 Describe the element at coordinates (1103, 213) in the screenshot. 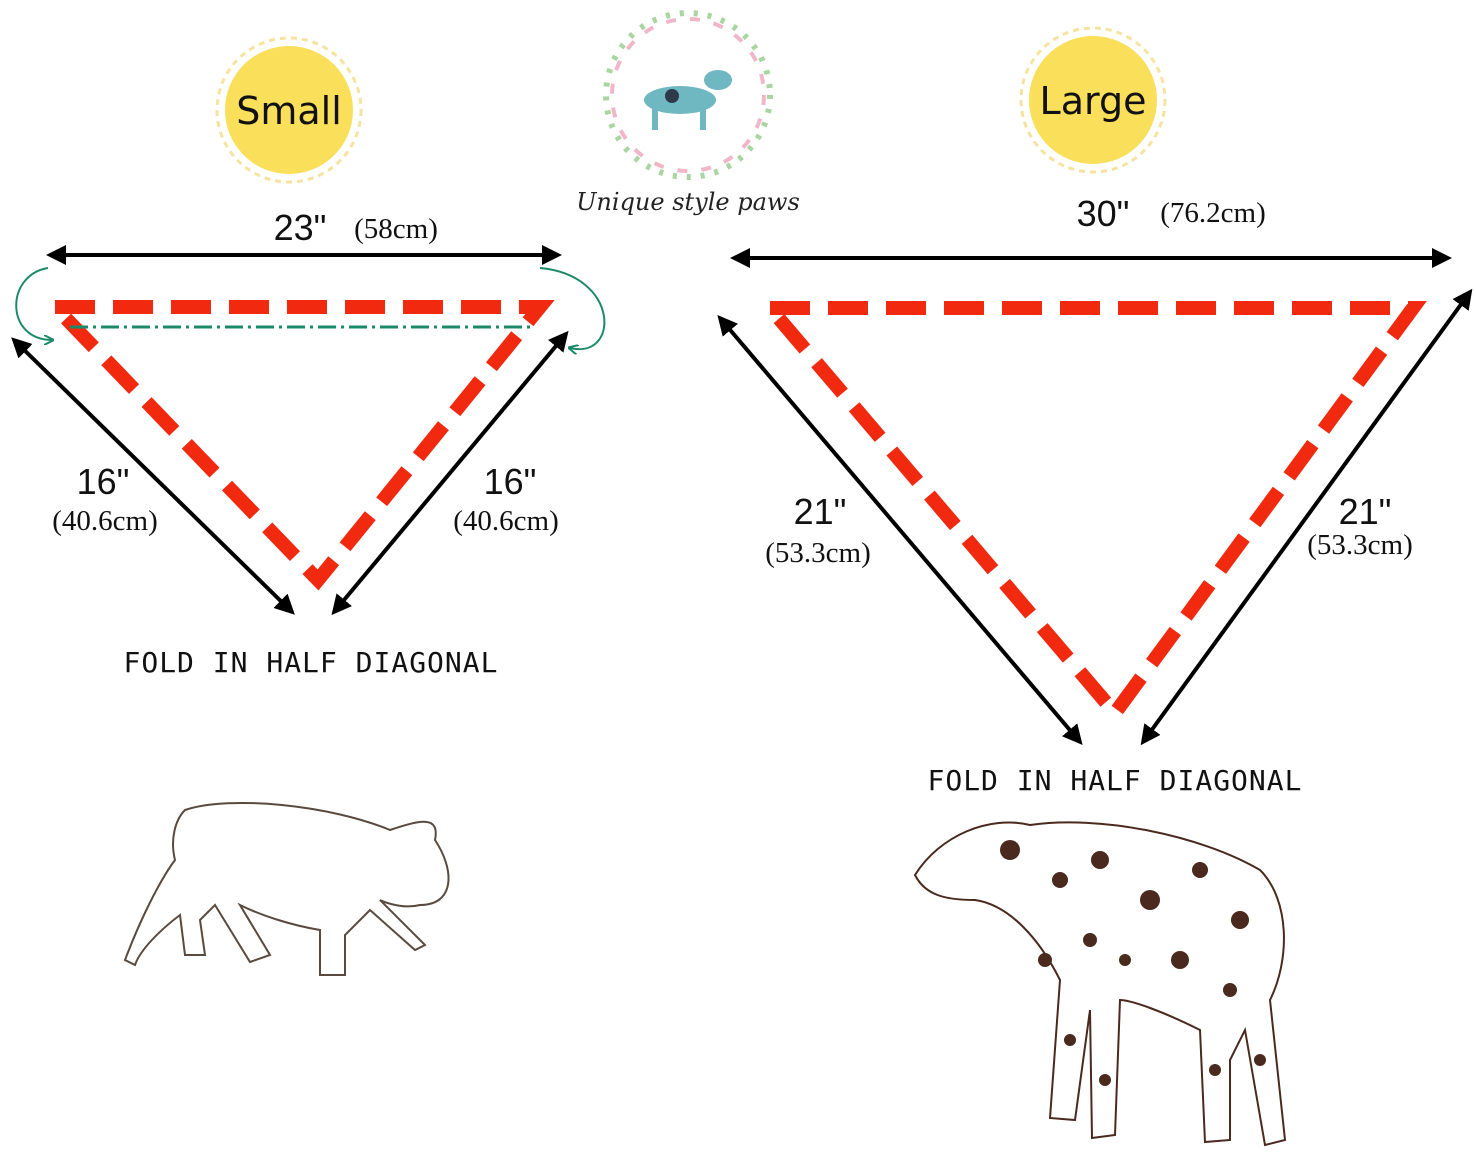

I see `width-inch: 30"` at that location.